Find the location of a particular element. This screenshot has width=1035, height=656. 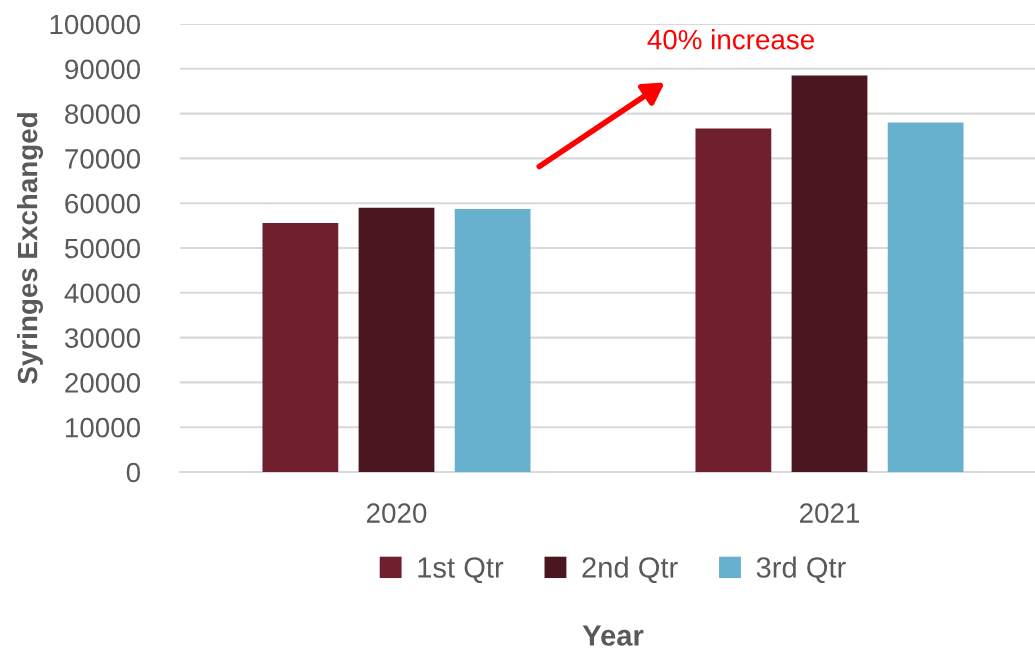

x-tick-label: 2021 is located at coordinates (830, 513).